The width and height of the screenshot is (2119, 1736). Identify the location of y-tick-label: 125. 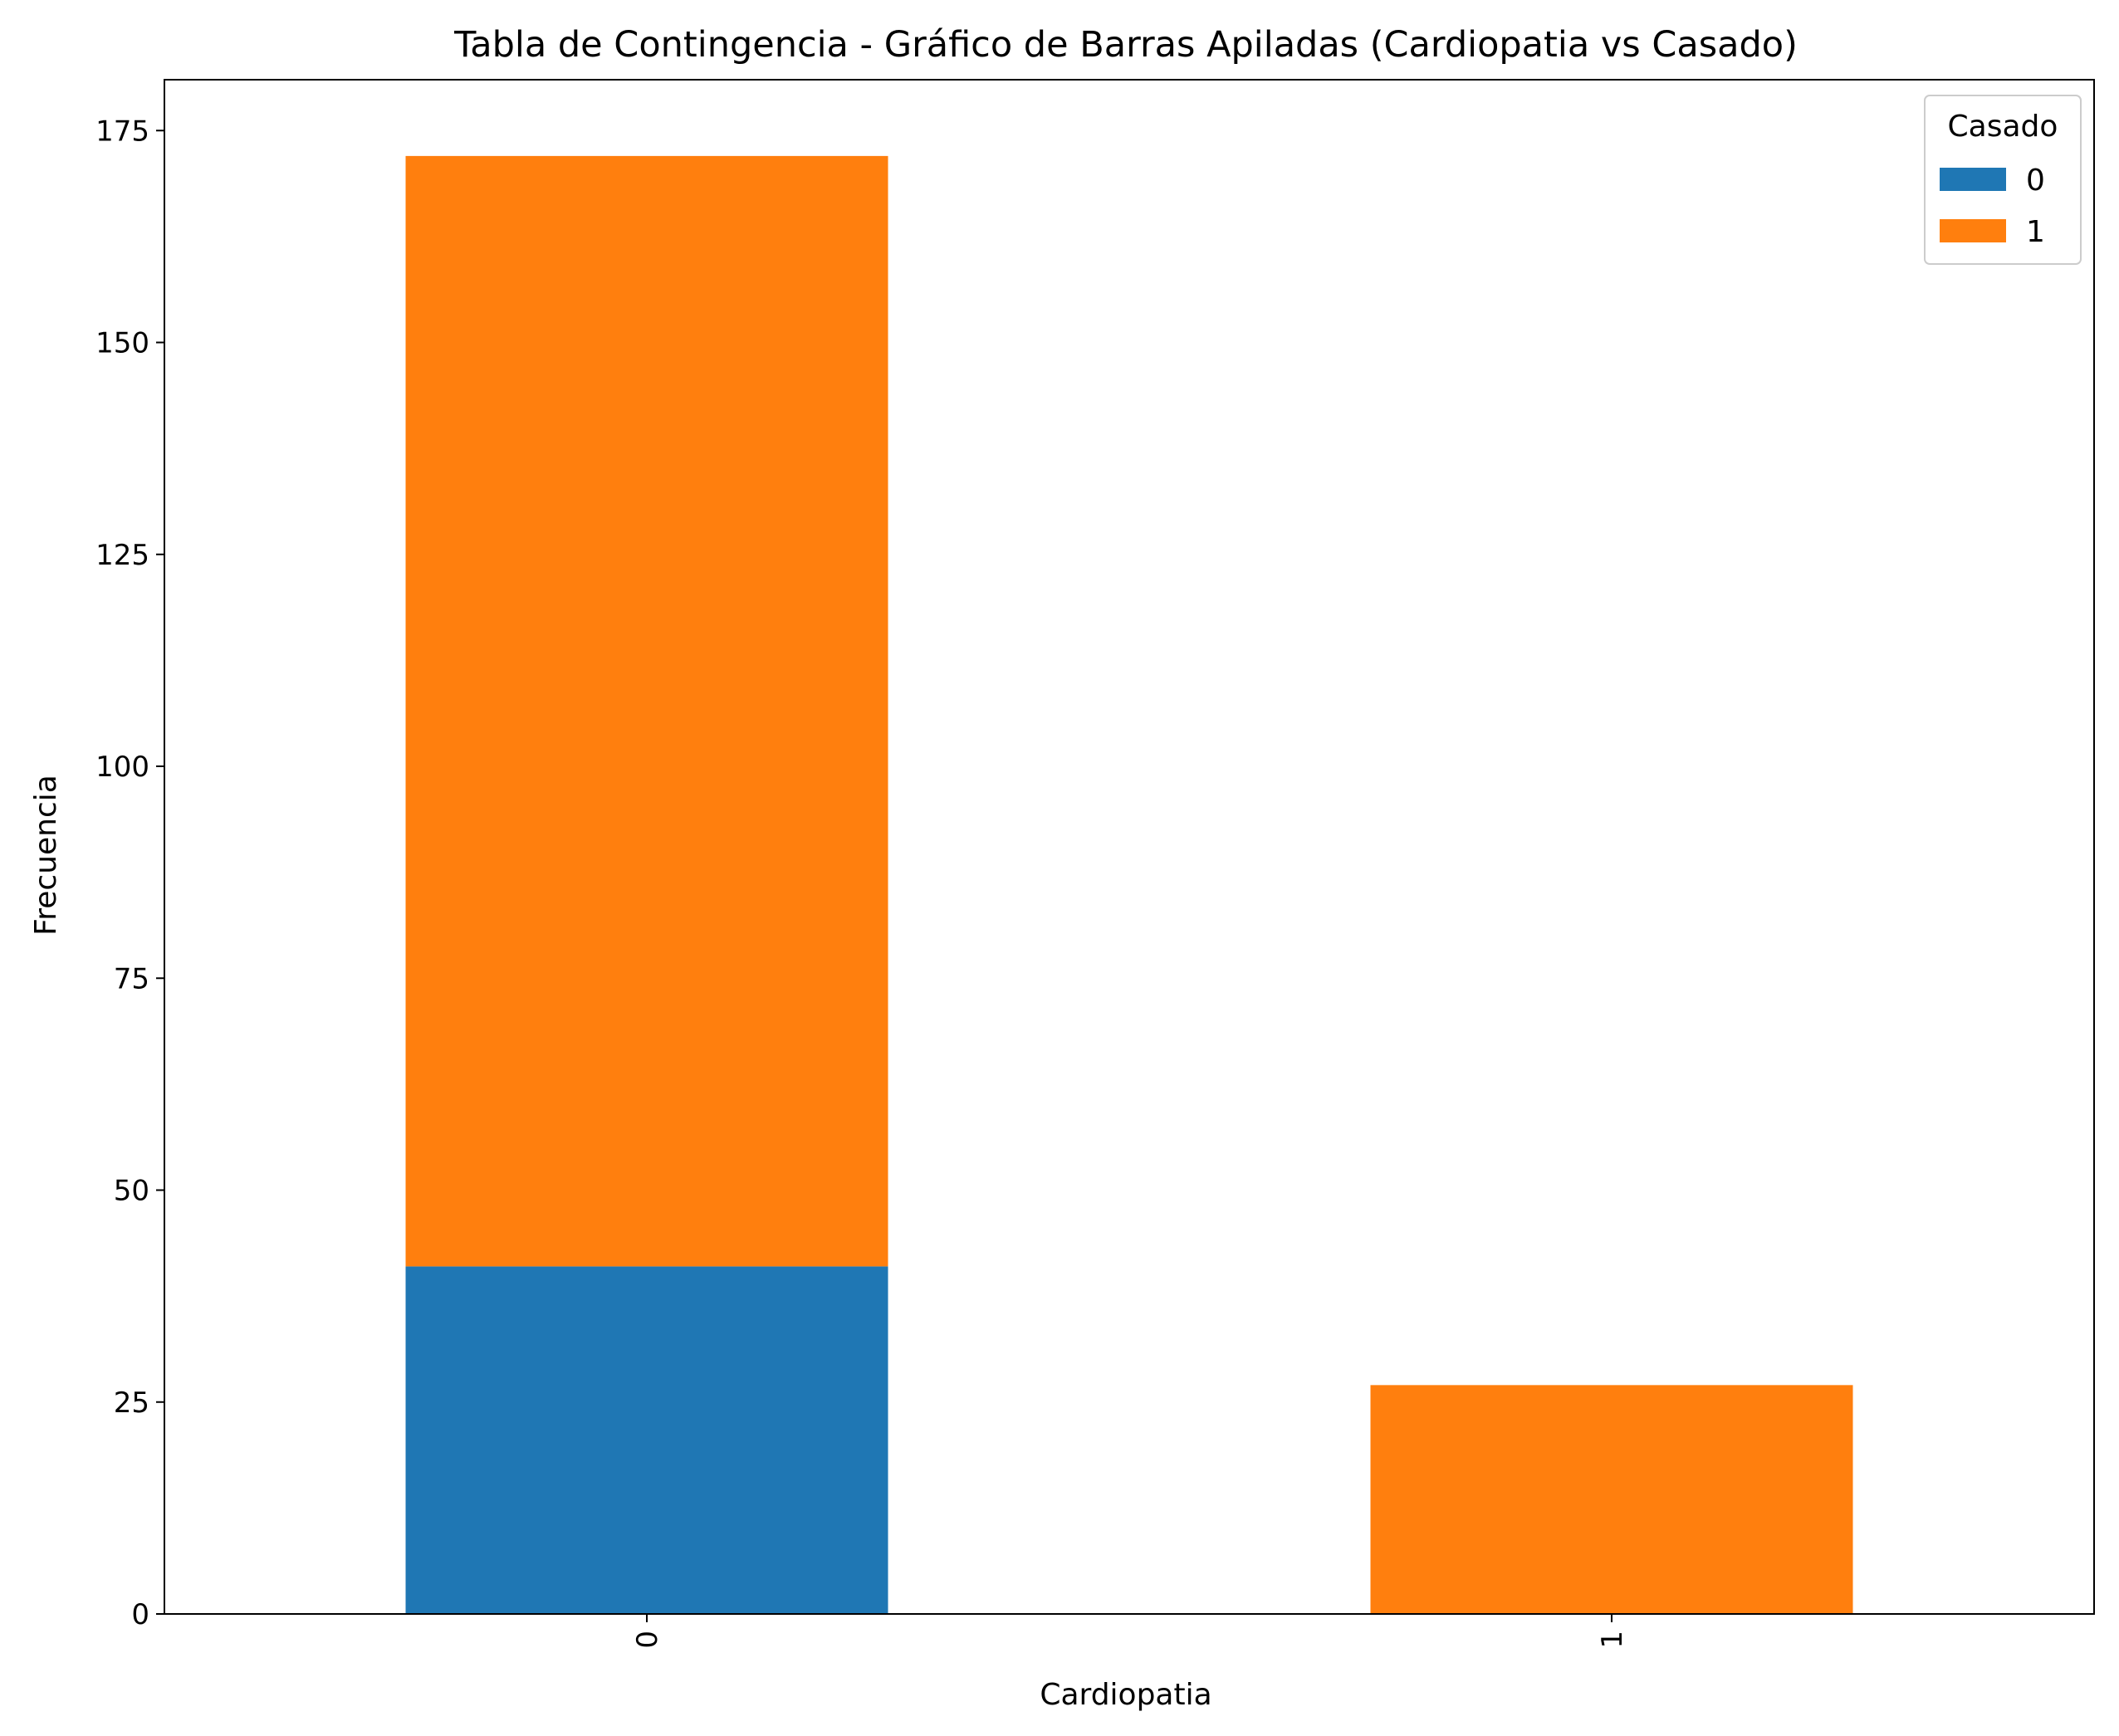
(122, 555).